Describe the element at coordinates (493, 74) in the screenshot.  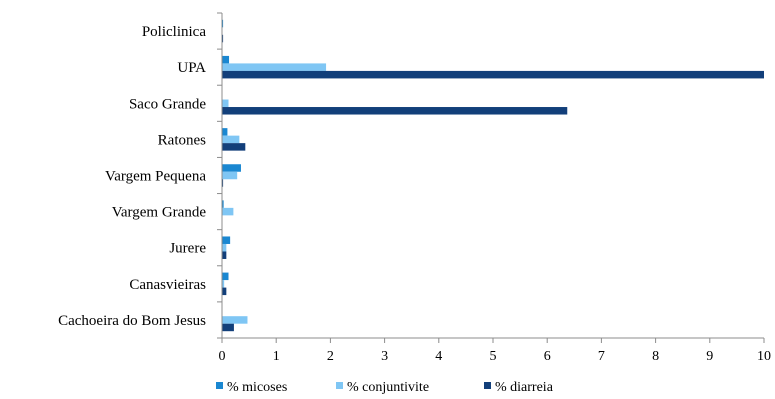
I see `bar-upa-diarreia` at that location.